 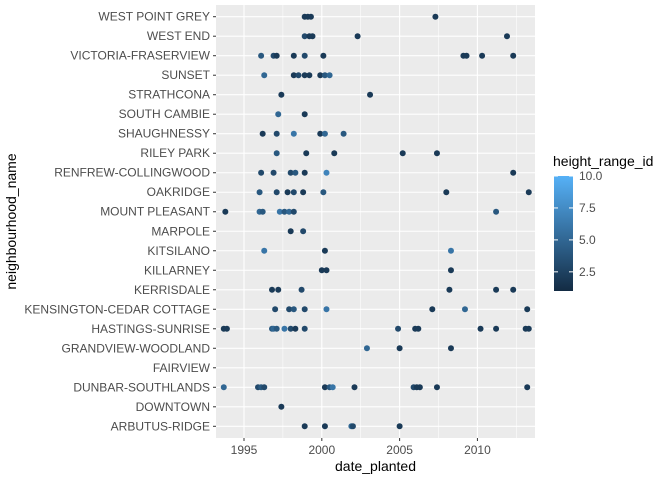 I want to click on x-axis: 1995 2000 2005 2010, so click(x=361, y=447).